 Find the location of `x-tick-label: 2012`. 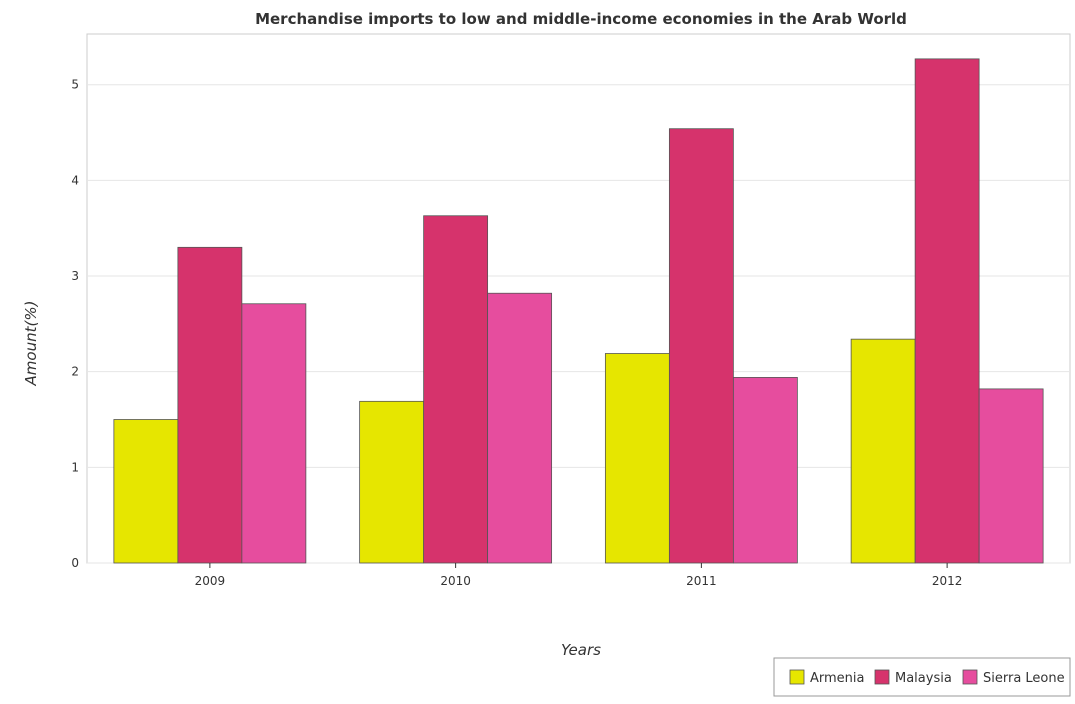

x-tick-label: 2012 is located at coordinates (947, 581).